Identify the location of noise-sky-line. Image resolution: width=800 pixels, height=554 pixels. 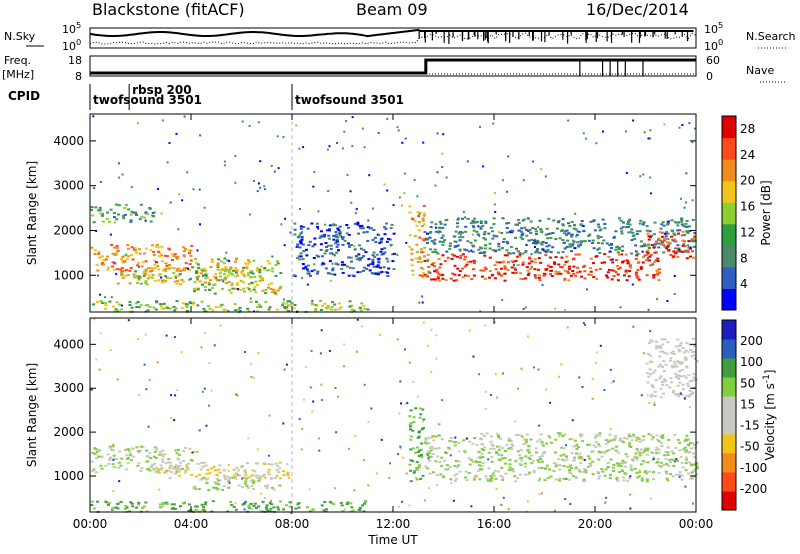
(391, 33).